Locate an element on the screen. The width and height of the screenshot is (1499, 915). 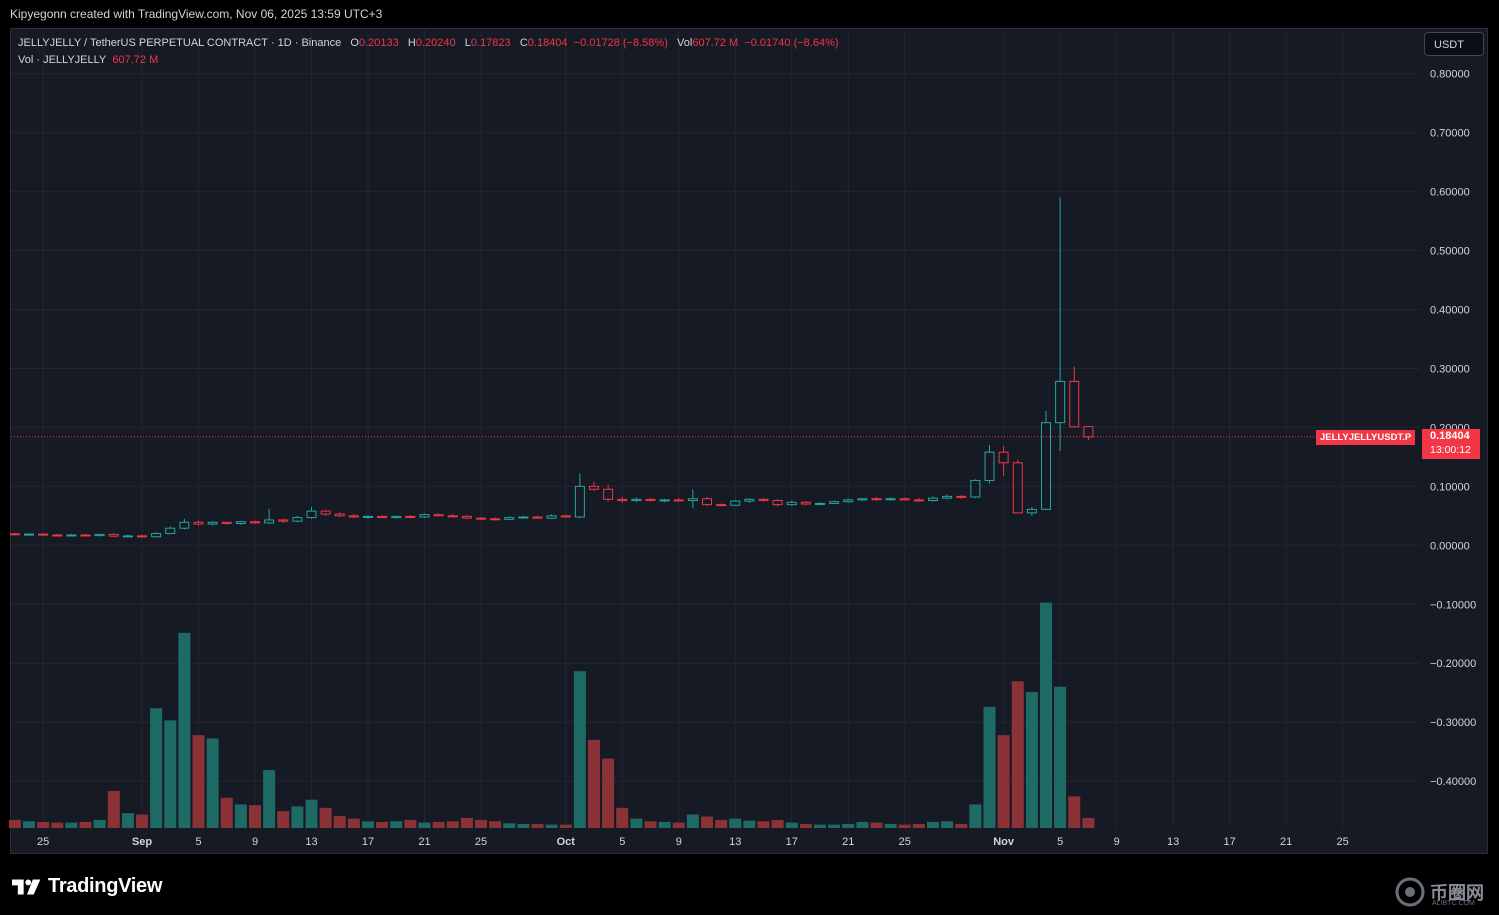
x-tick-label: Oct is located at coordinates (566, 842).